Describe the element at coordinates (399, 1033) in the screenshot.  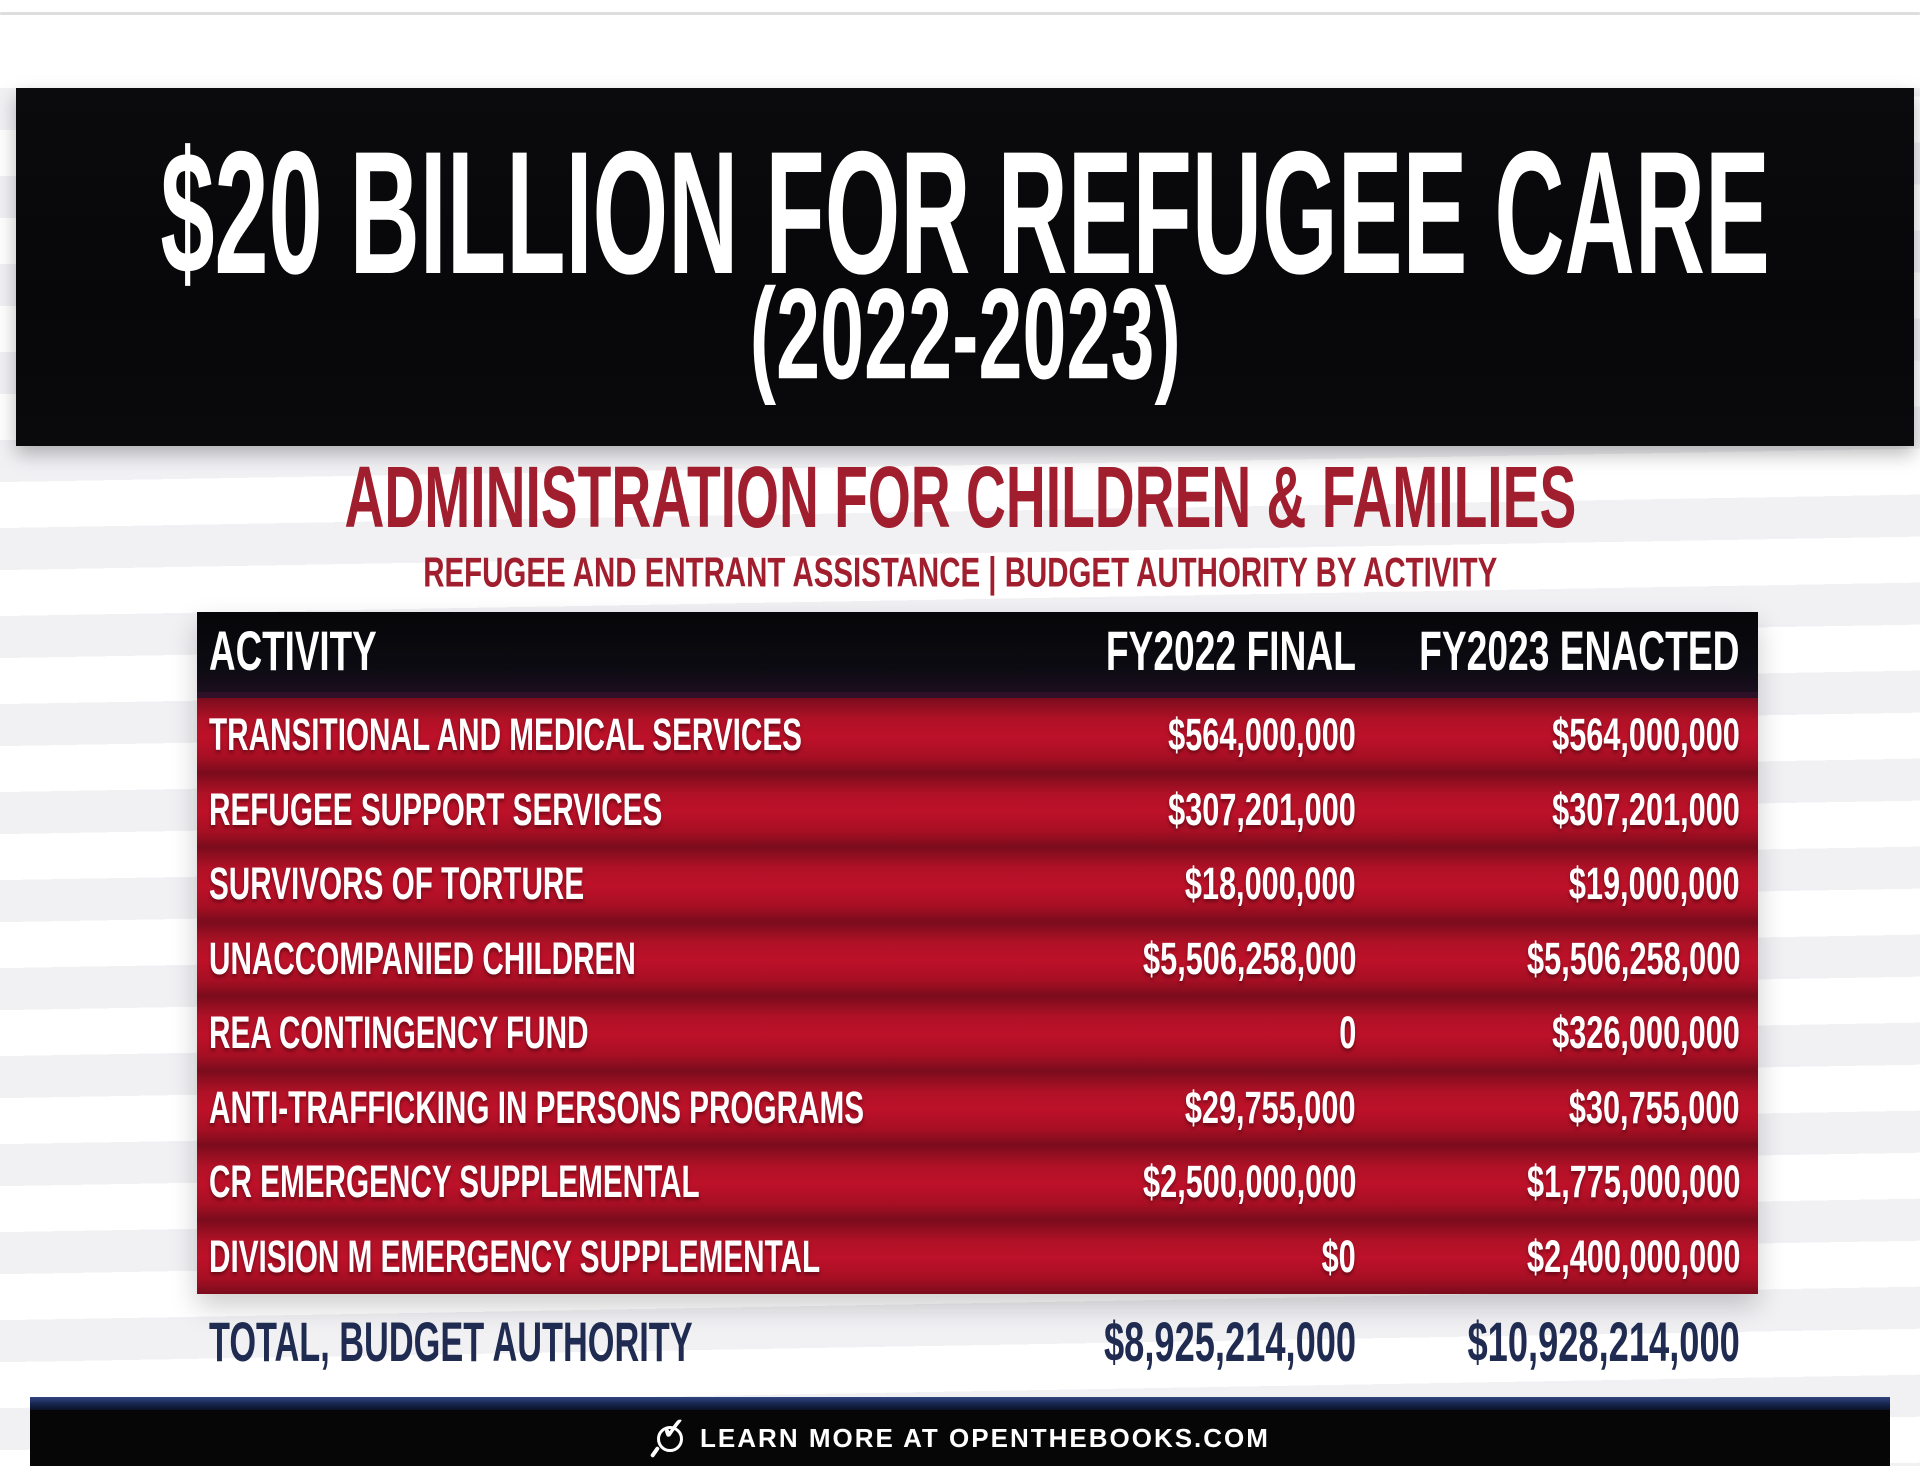
I see `activity-cell: REA CONTINGENCY FUND` at that location.